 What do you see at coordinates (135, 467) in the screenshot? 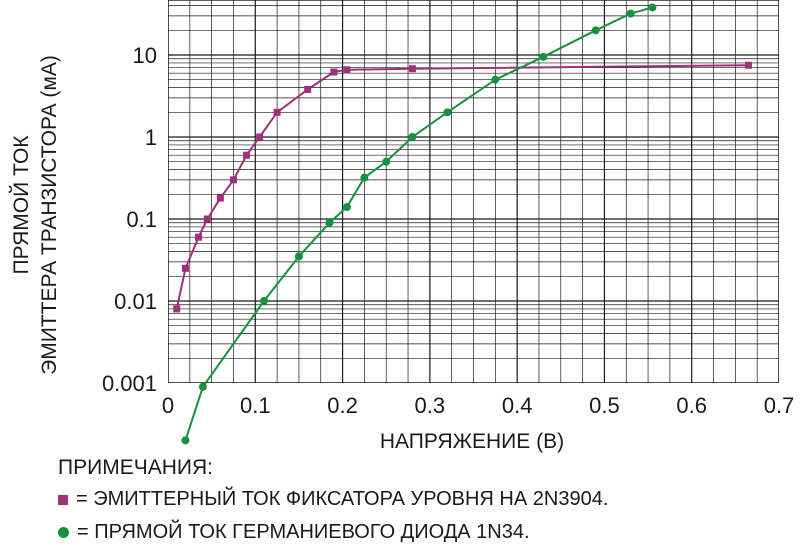
I see `notes-title: ПРИМЕЧАНИЯ:` at bounding box center [135, 467].